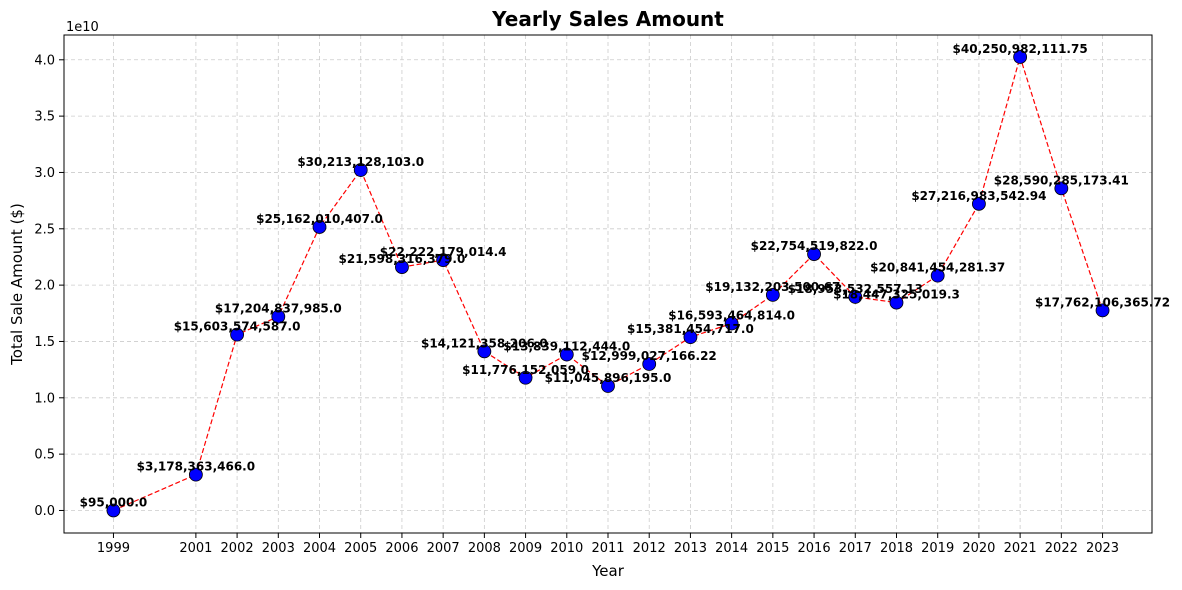 The image size is (1182, 590). Describe the element at coordinates (855, 548) in the screenshot. I see `x-tick-label: 2017` at that location.